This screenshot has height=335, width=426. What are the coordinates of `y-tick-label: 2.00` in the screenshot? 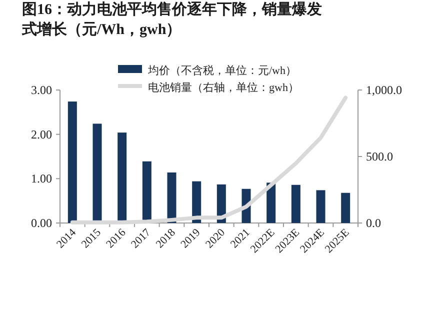 It's located at (41, 134).